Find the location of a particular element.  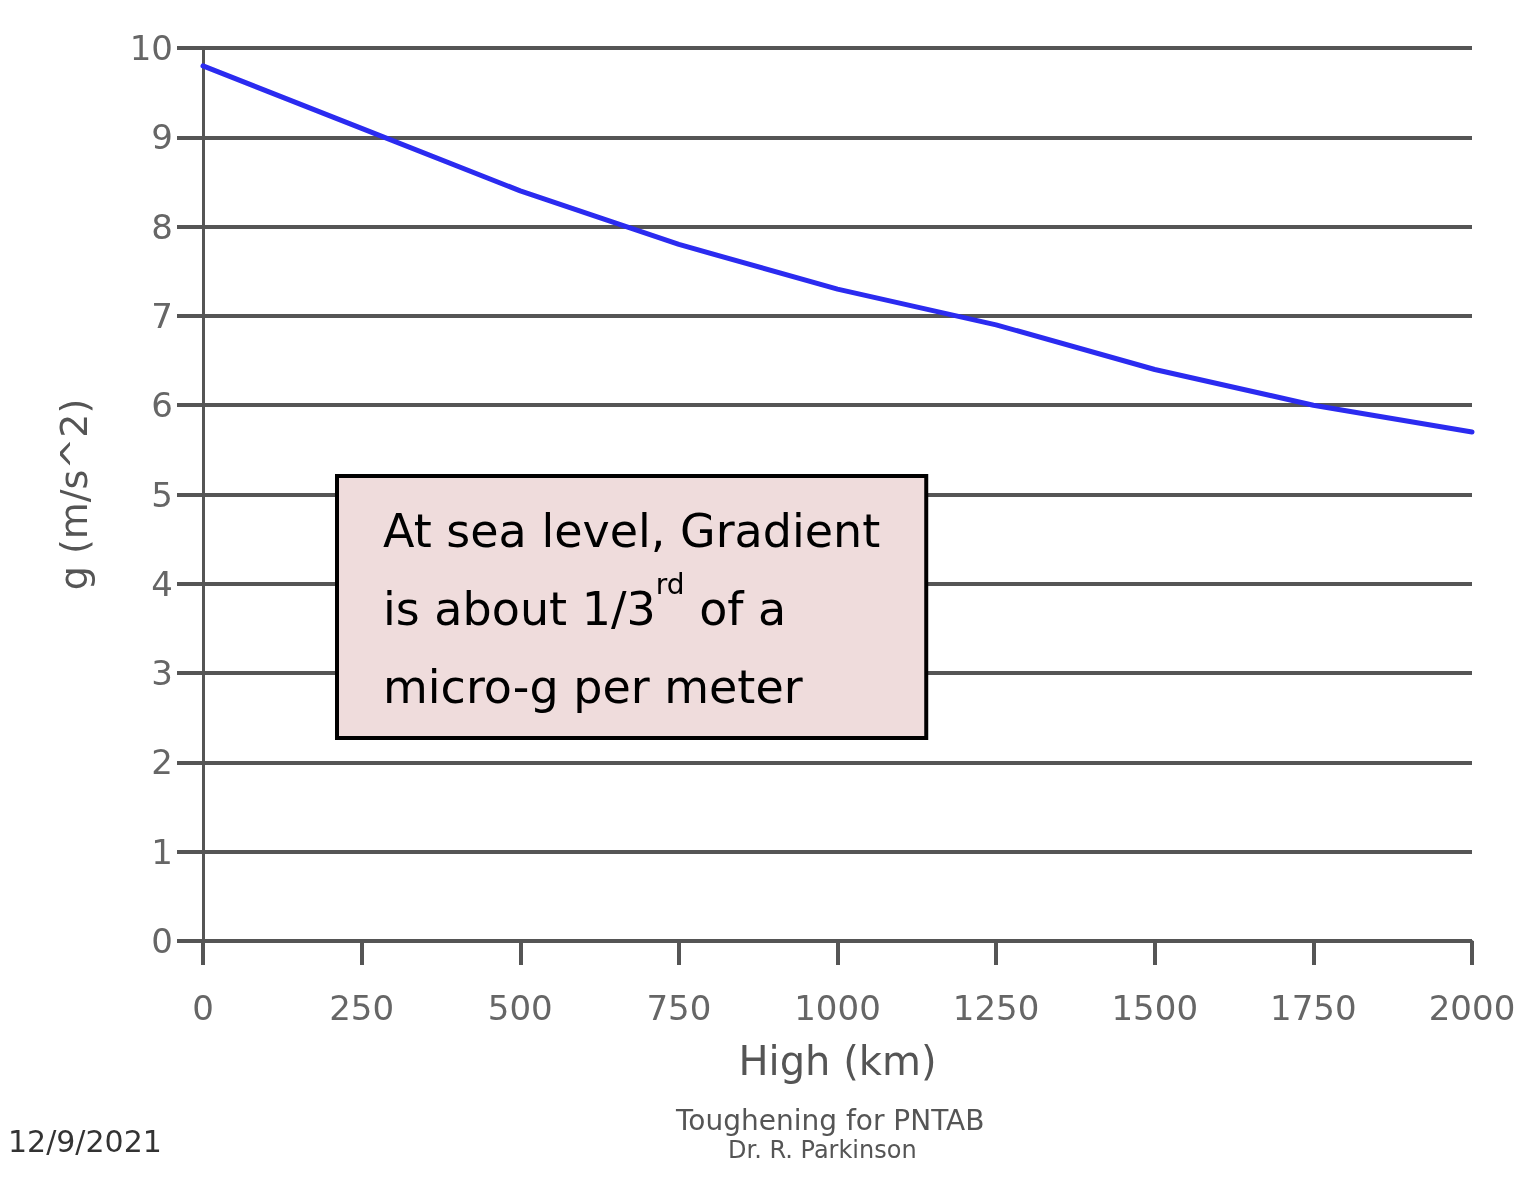

x-tick-label: 0 is located at coordinates (203, 1008).